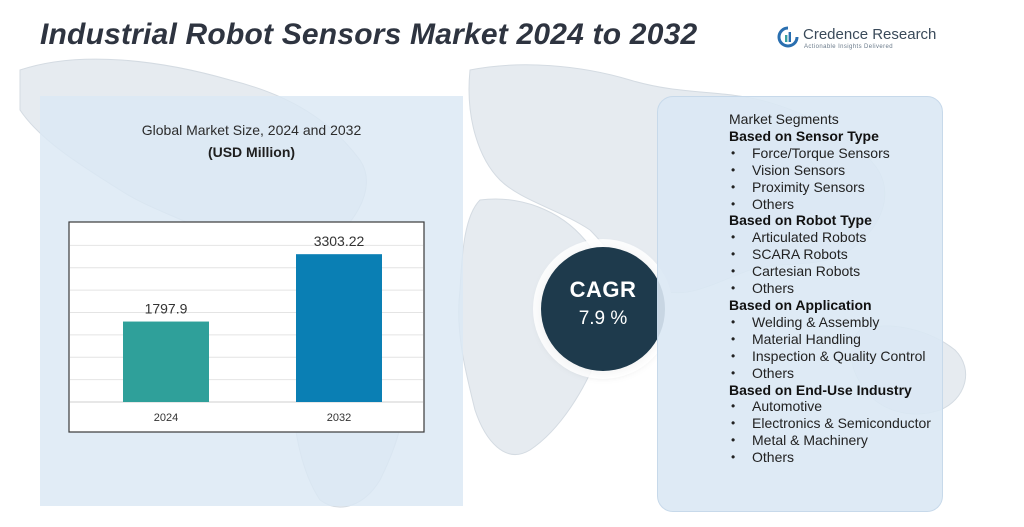 The image size is (1024, 527). Describe the element at coordinates (804, 135) in the screenshot. I see `segment-group-heading: Based on Sensor Type` at that location.